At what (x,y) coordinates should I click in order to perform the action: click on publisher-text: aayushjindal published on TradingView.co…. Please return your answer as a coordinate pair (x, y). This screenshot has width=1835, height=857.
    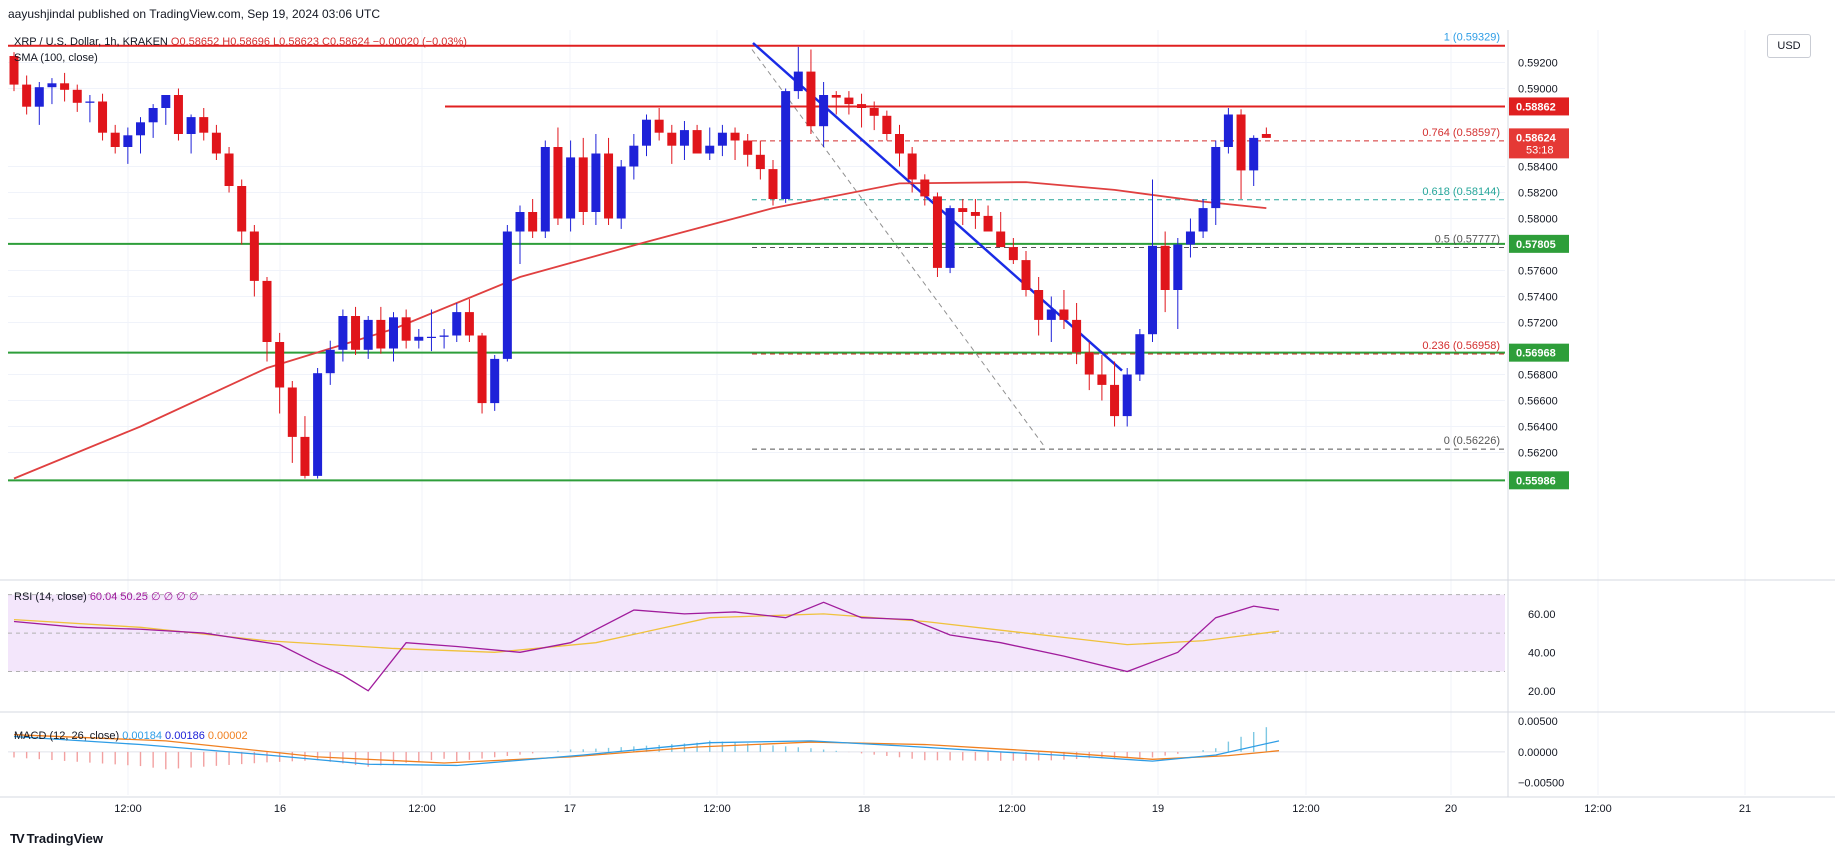
    Looking at the image, I should click on (194, 14).